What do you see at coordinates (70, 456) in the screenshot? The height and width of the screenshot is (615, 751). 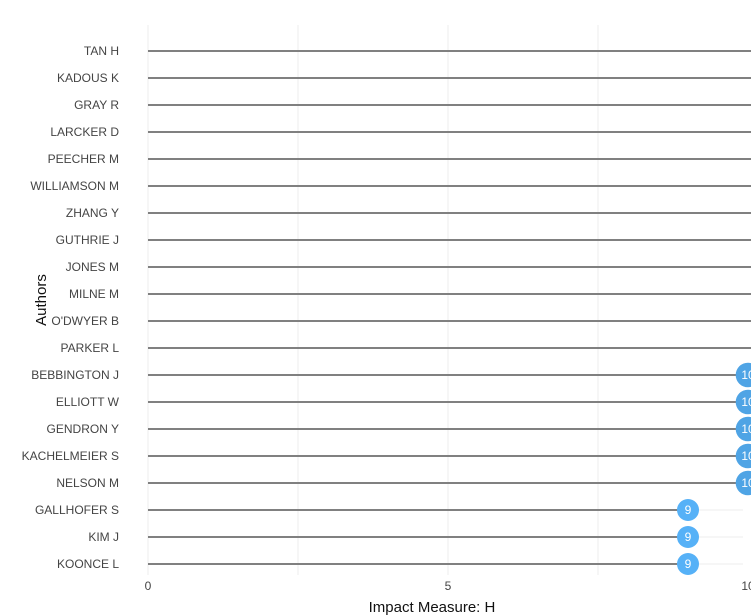 I see `y-tick-label: KACHELMEIER S` at bounding box center [70, 456].